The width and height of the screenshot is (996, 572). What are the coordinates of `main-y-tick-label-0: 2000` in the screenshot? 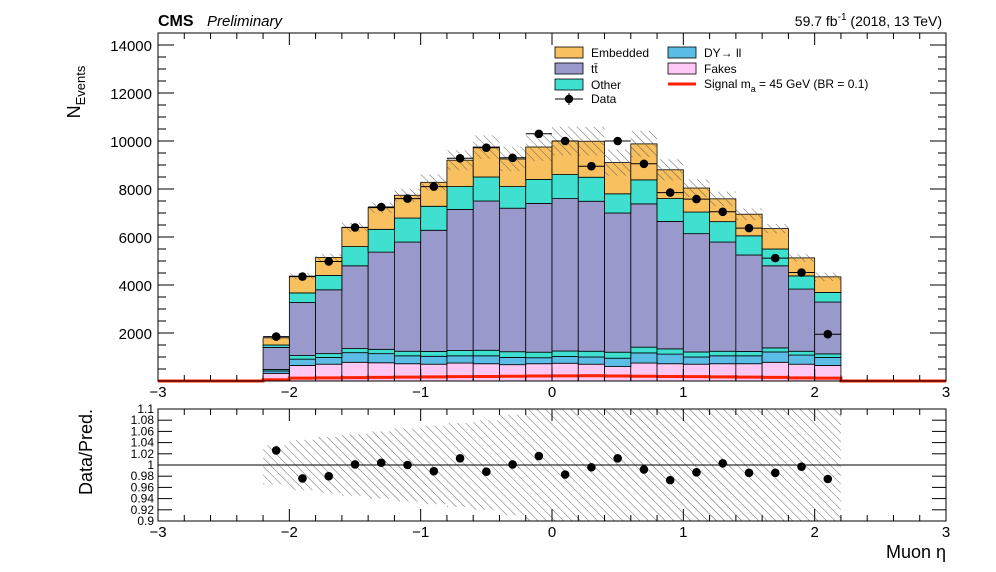 It's located at (135, 334).